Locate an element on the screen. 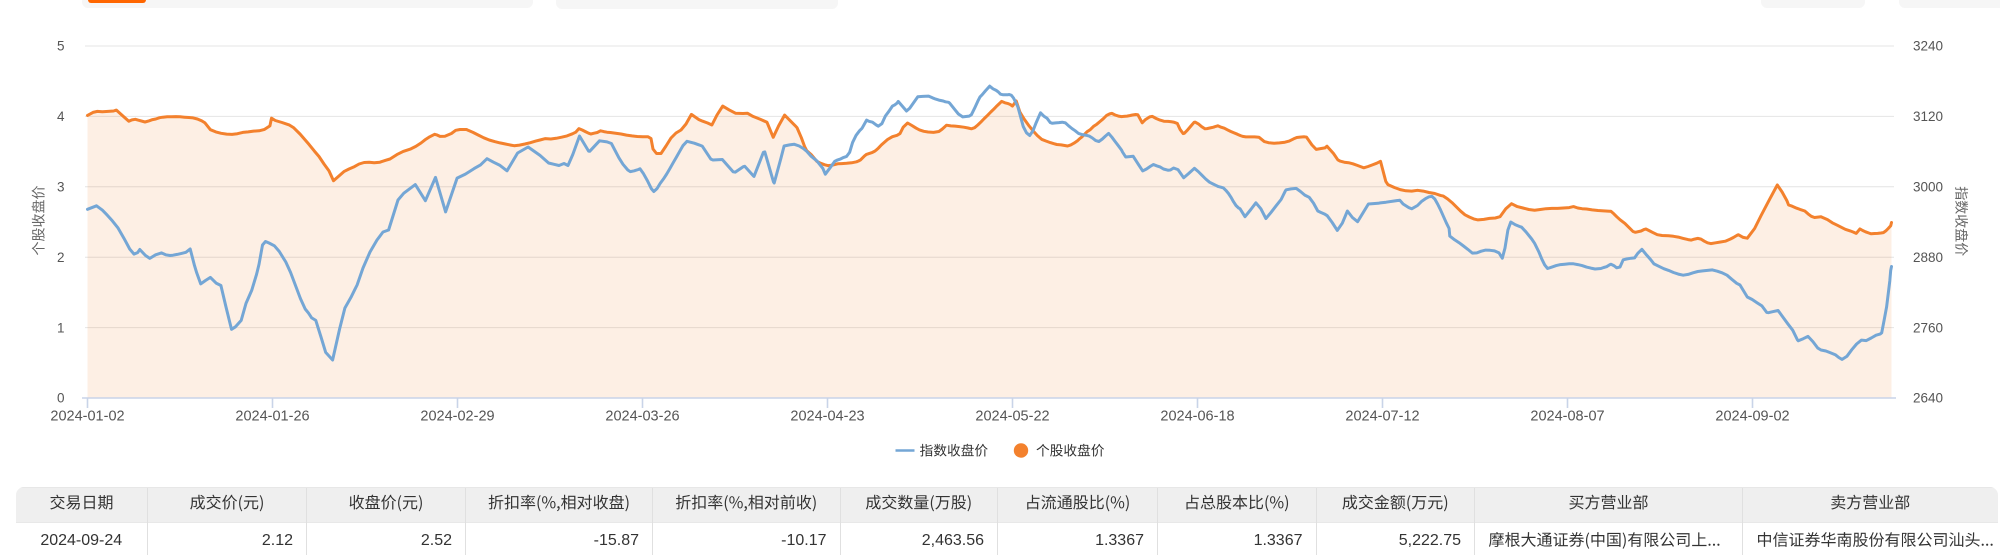 The height and width of the screenshot is (555, 2000). svg-text: 2024-01-26 is located at coordinates (272, 417).